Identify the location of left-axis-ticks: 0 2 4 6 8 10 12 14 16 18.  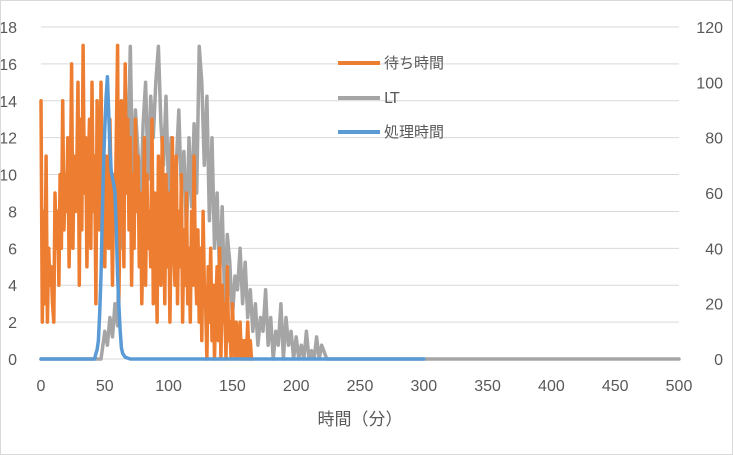
(9, 194).